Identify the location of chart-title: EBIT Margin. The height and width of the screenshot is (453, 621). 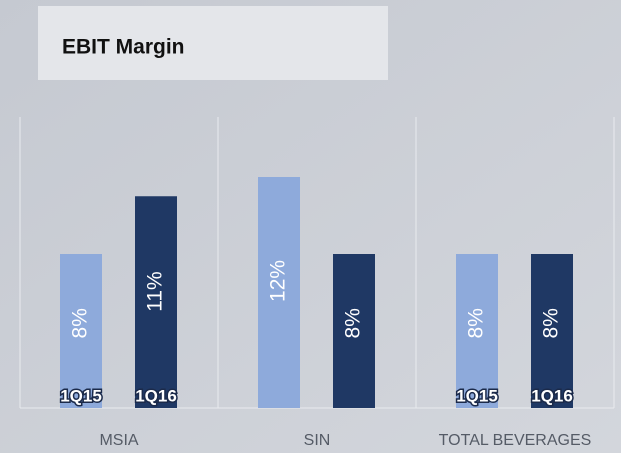
(123, 47).